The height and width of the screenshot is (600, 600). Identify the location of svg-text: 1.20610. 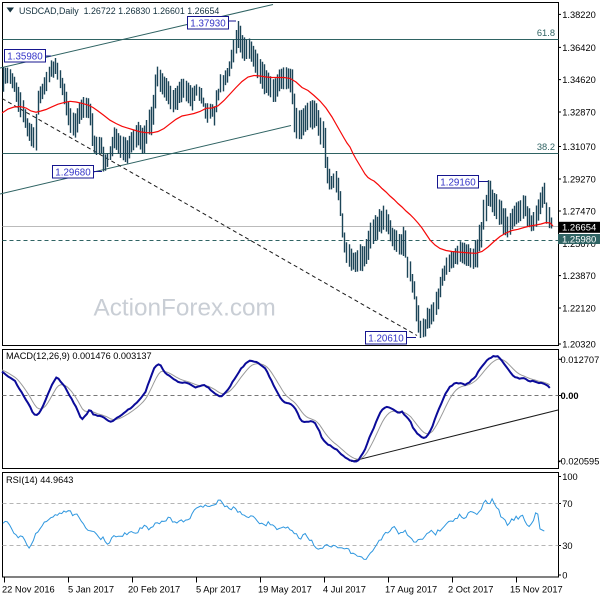
(386, 339).